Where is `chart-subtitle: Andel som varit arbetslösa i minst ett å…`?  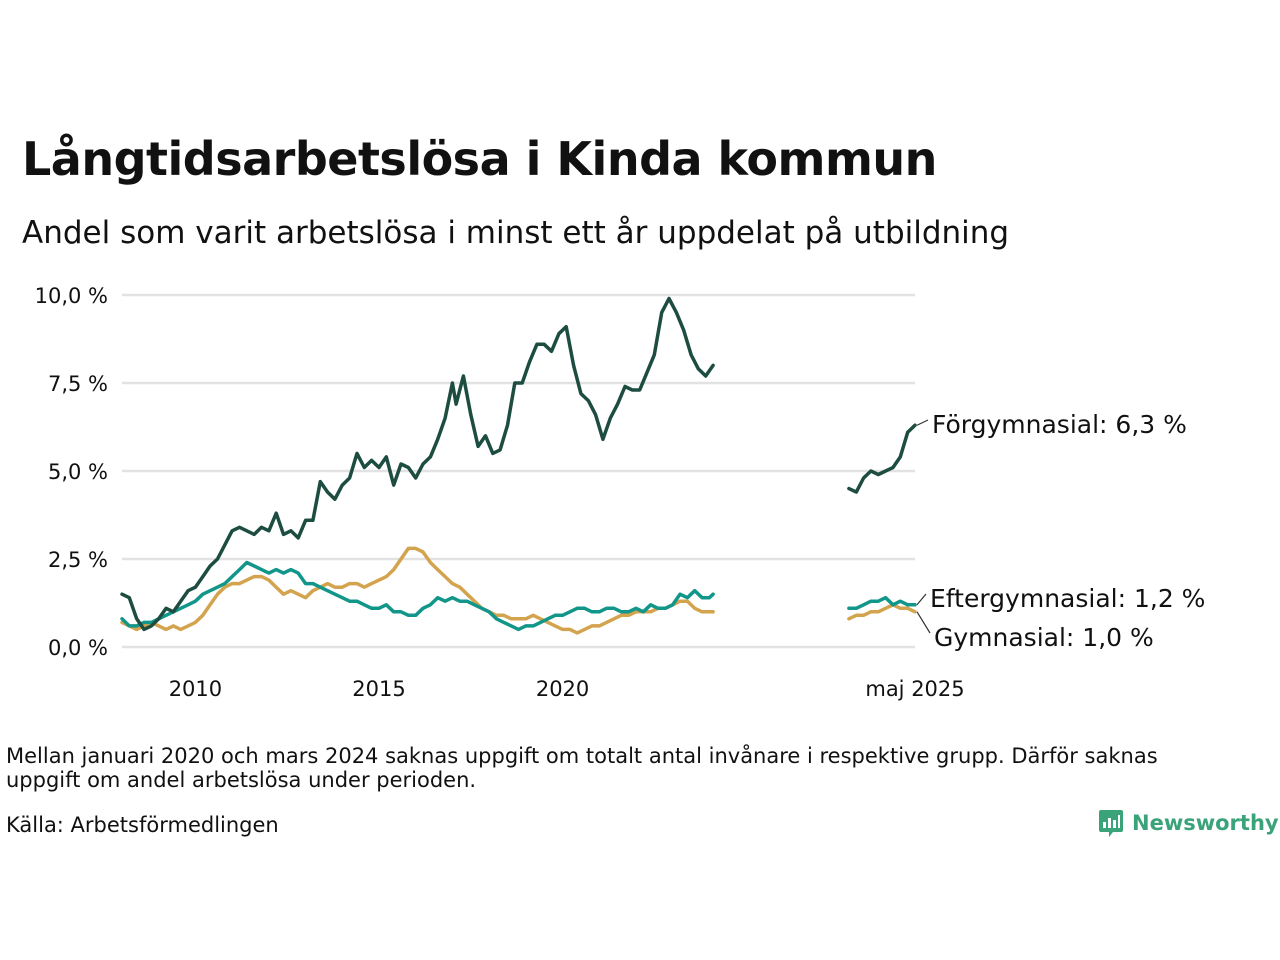
chart-subtitle: Andel som varit arbetslösa i minst ett å… is located at coordinates (516, 233).